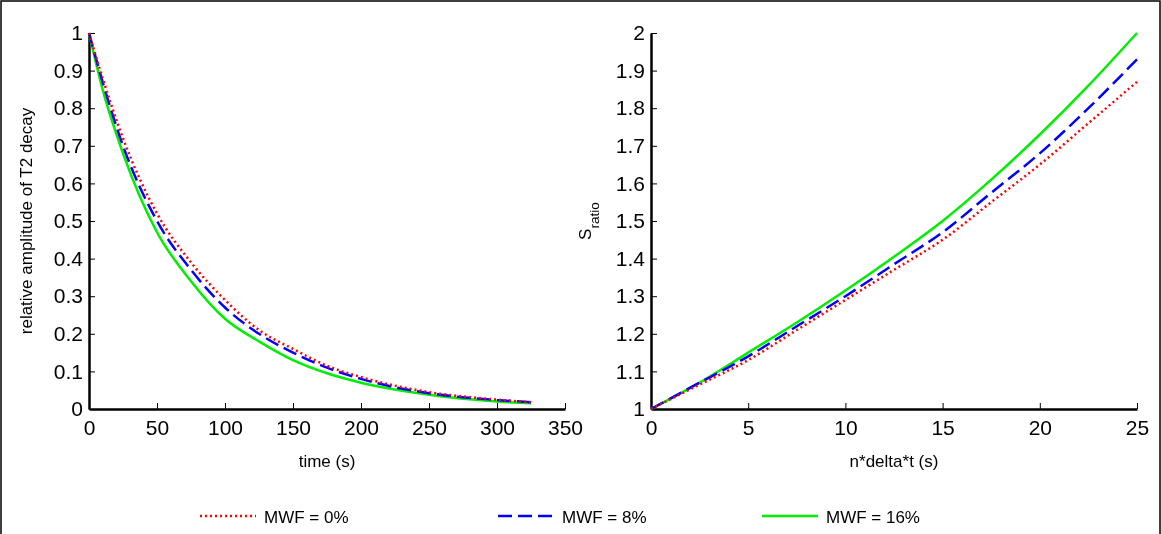 The height and width of the screenshot is (534, 1161). Describe the element at coordinates (68, 108) in the screenshot. I see `y-tick-label: 0.8` at that location.